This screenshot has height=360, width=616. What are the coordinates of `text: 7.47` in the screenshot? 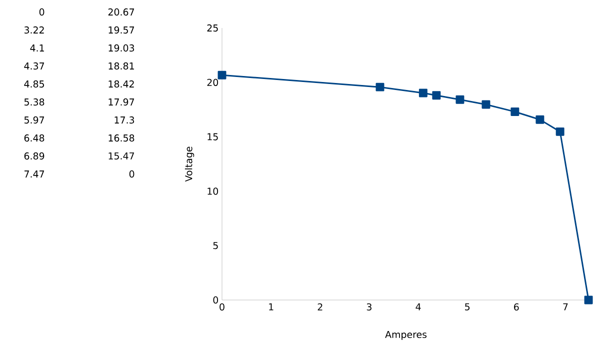 It's located at (34, 174).